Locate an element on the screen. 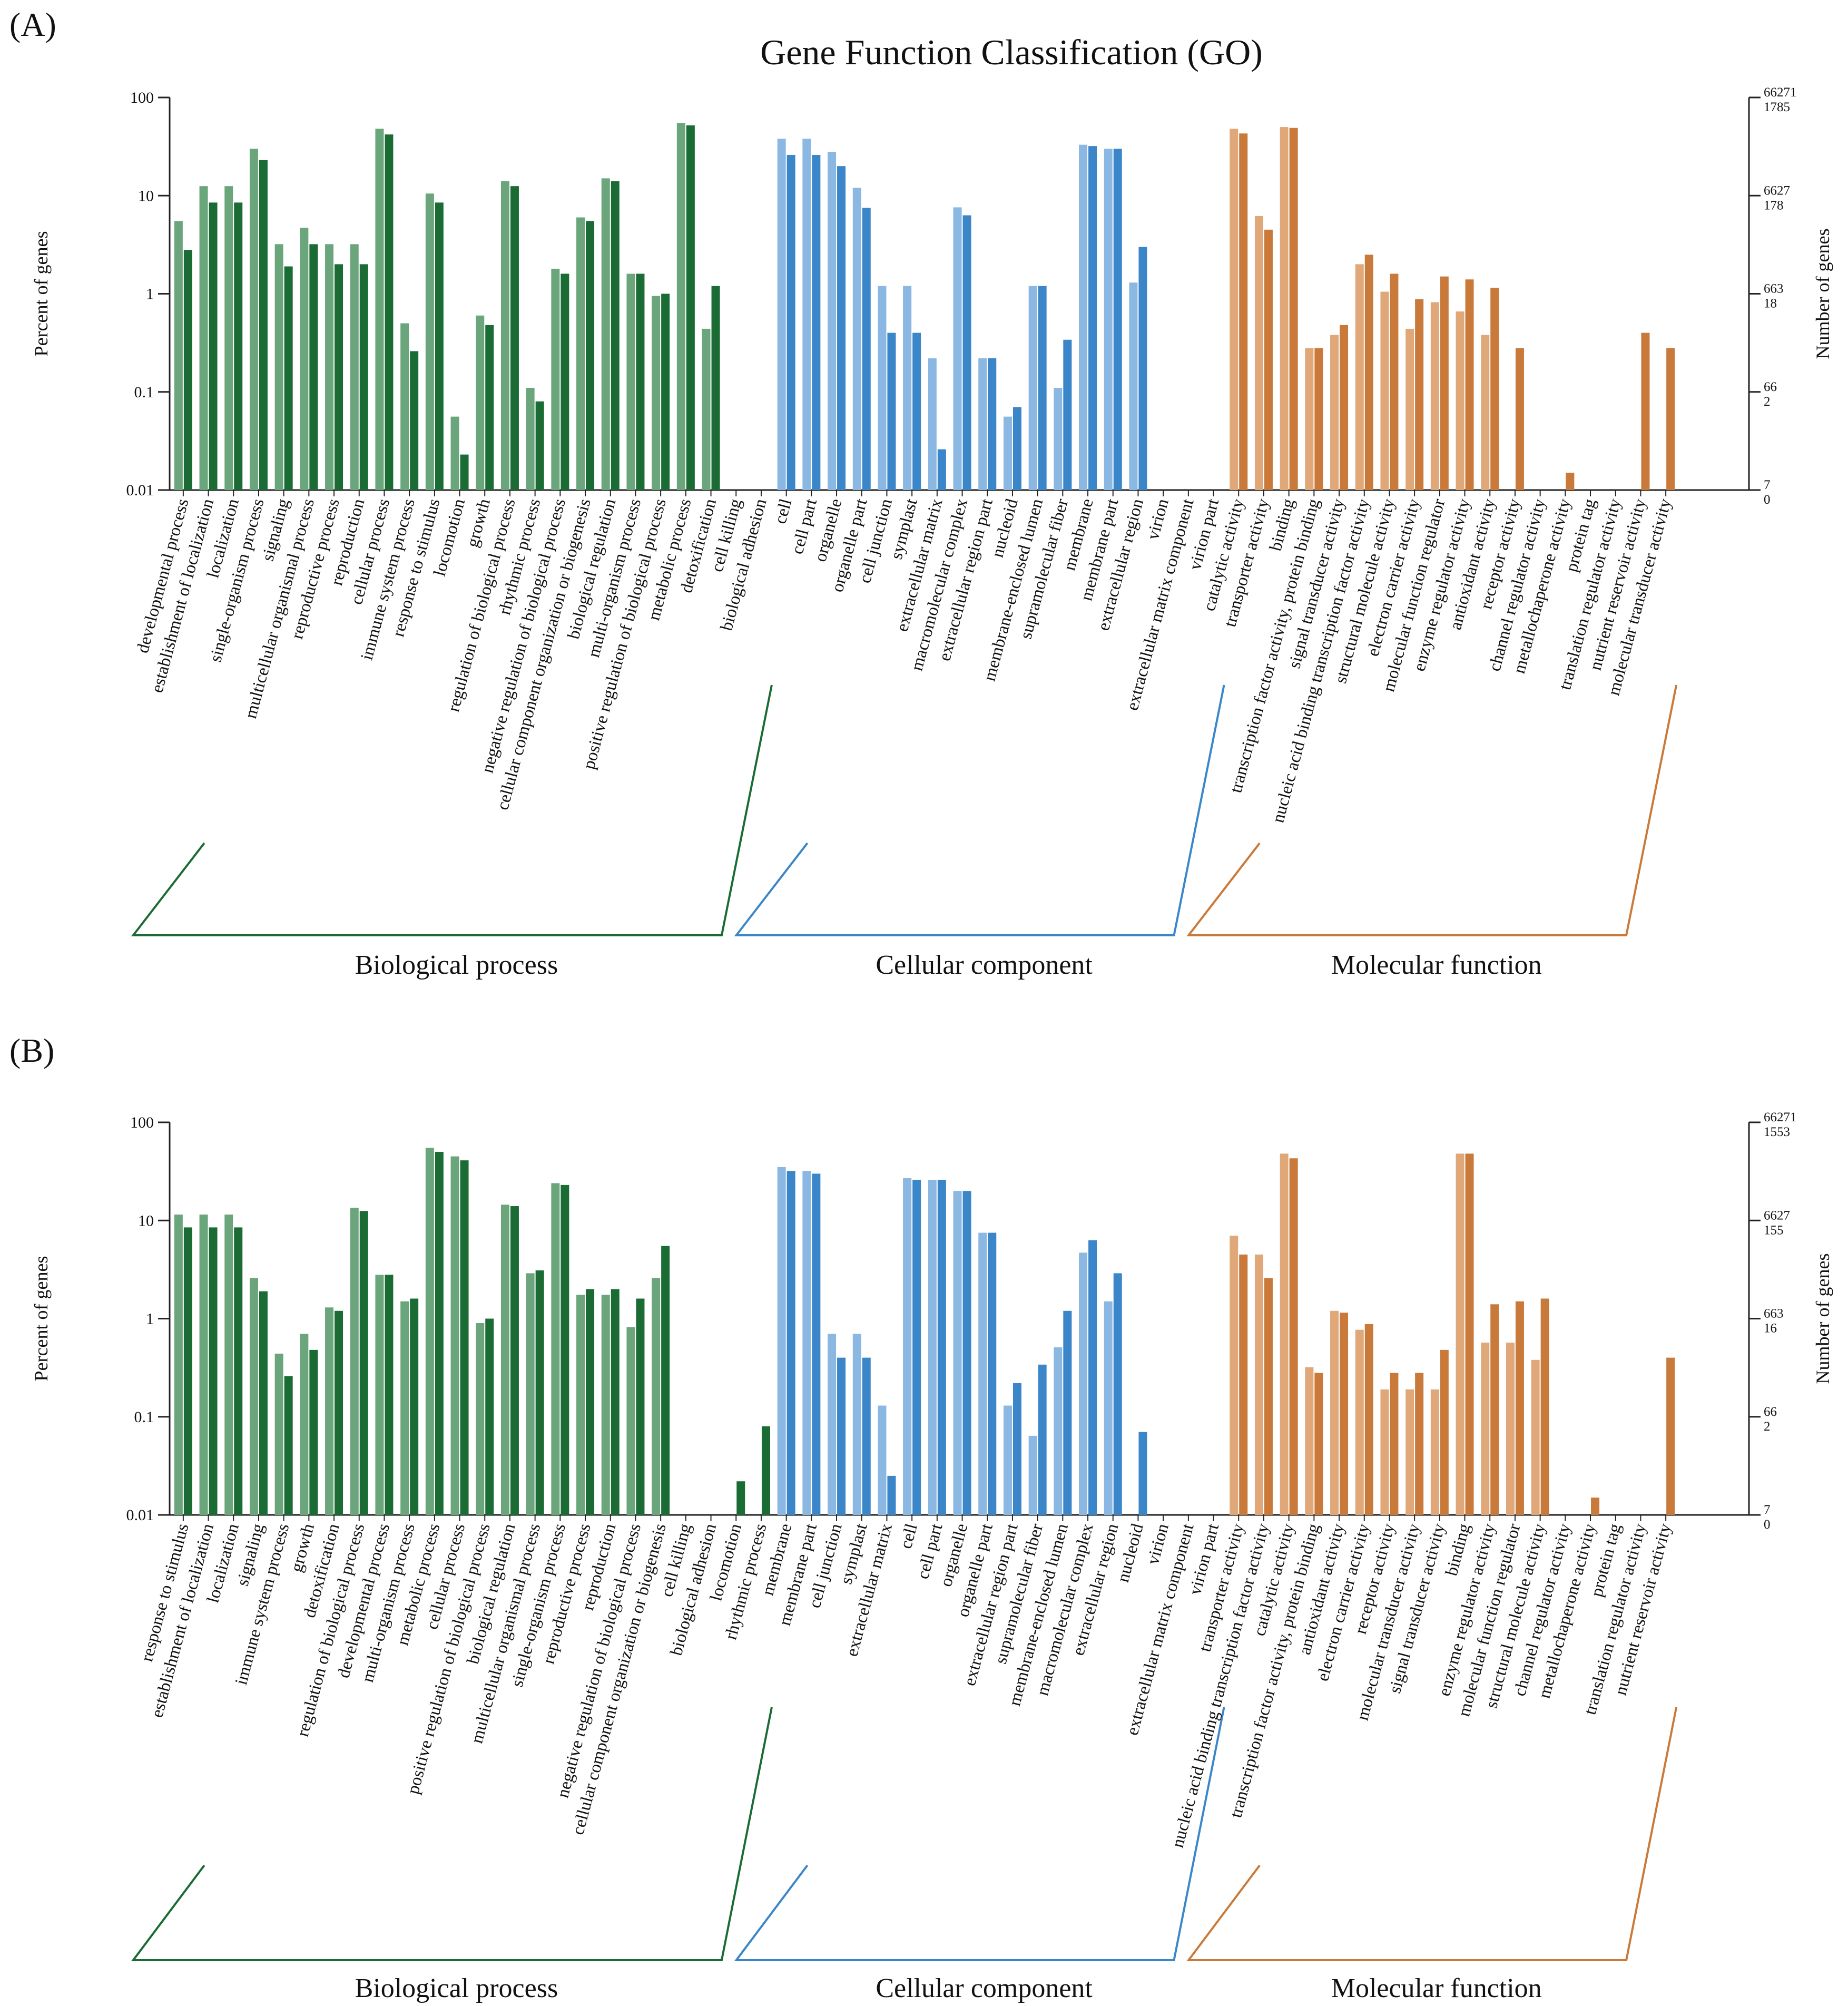 This screenshot has height=2006, width=1848. y2-tick-label-all: 663 is located at coordinates (1774, 1314).